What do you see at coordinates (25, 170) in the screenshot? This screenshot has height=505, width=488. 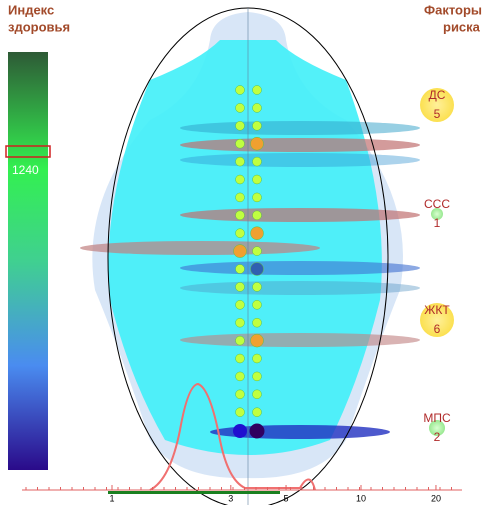 I see `index-value: 1240` at bounding box center [25, 170].